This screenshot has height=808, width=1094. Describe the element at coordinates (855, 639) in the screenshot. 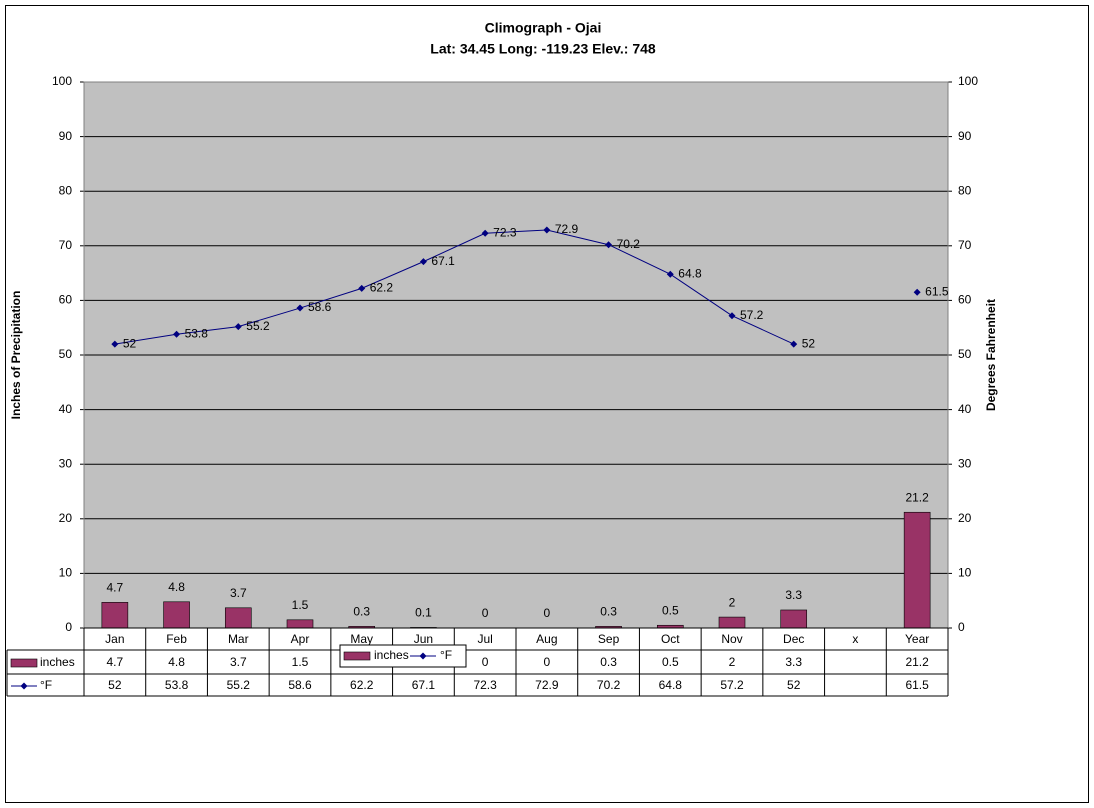

I see `x-tick-label: x` at that location.